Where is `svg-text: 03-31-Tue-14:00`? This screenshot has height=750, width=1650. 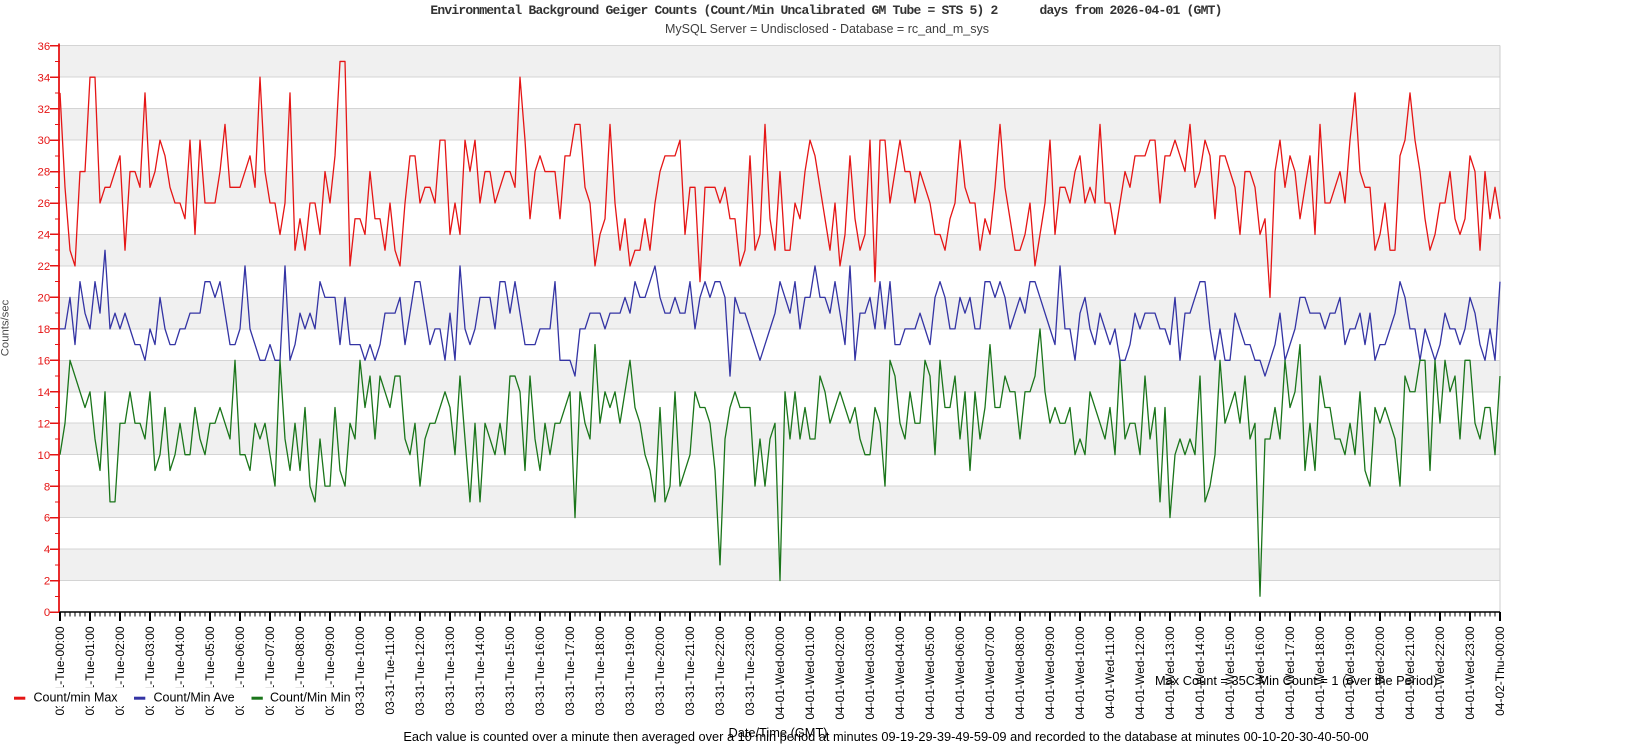 svg-text: 03-31-Tue-14:00 is located at coordinates (480, 670).